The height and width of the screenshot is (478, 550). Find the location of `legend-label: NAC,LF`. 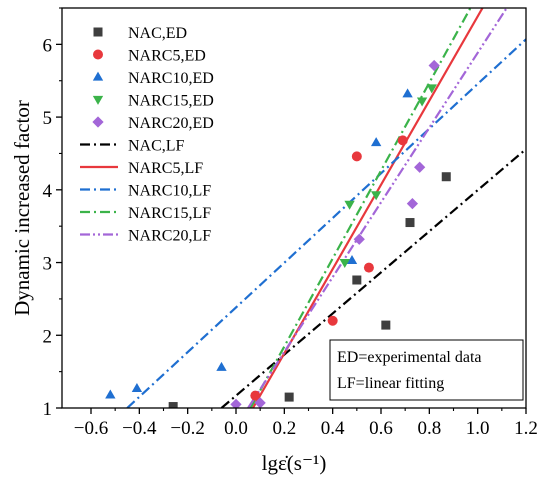

legend-label: NAC,LF is located at coordinates (156, 146).